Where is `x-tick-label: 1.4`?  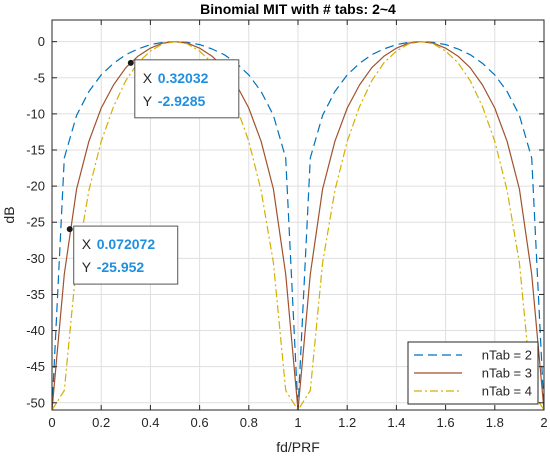 x-tick-label: 1.4 is located at coordinates (396, 422).